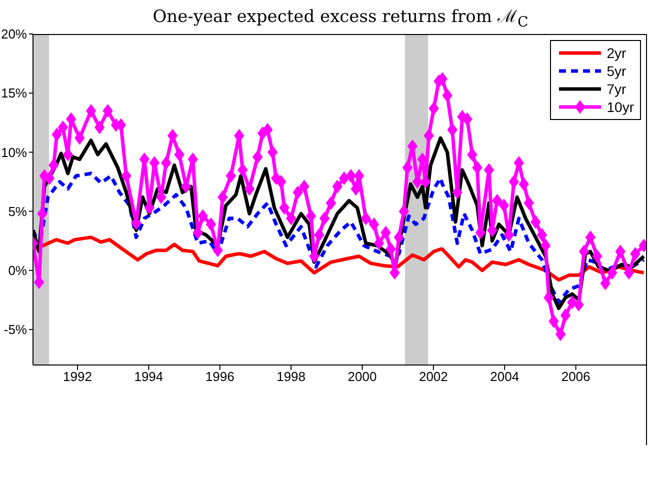  What do you see at coordinates (620, 107) in the screenshot?
I see `legend-label: 10yr` at bounding box center [620, 107].